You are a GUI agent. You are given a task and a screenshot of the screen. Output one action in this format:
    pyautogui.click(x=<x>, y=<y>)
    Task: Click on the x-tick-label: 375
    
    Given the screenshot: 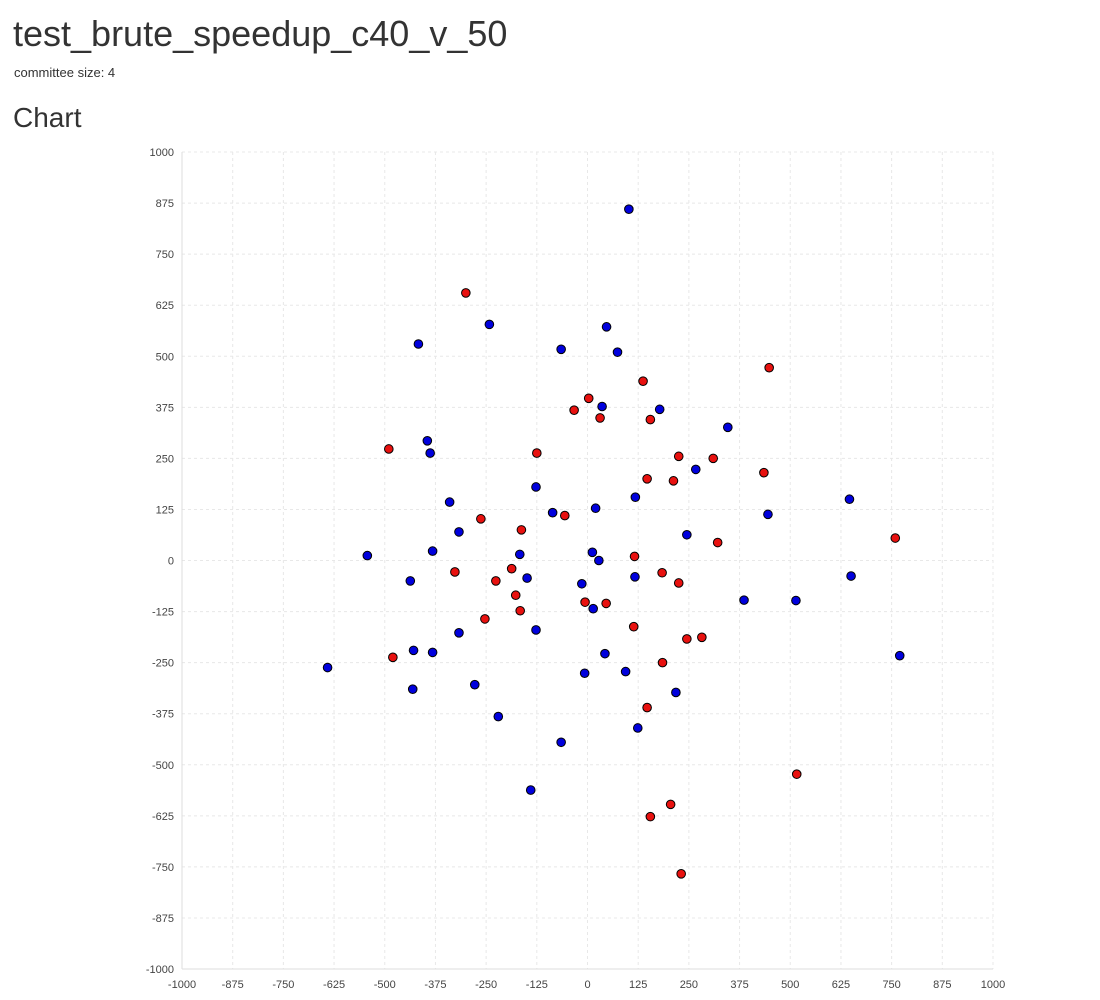 What is the action you would take?
    pyautogui.click(x=739, y=985)
    